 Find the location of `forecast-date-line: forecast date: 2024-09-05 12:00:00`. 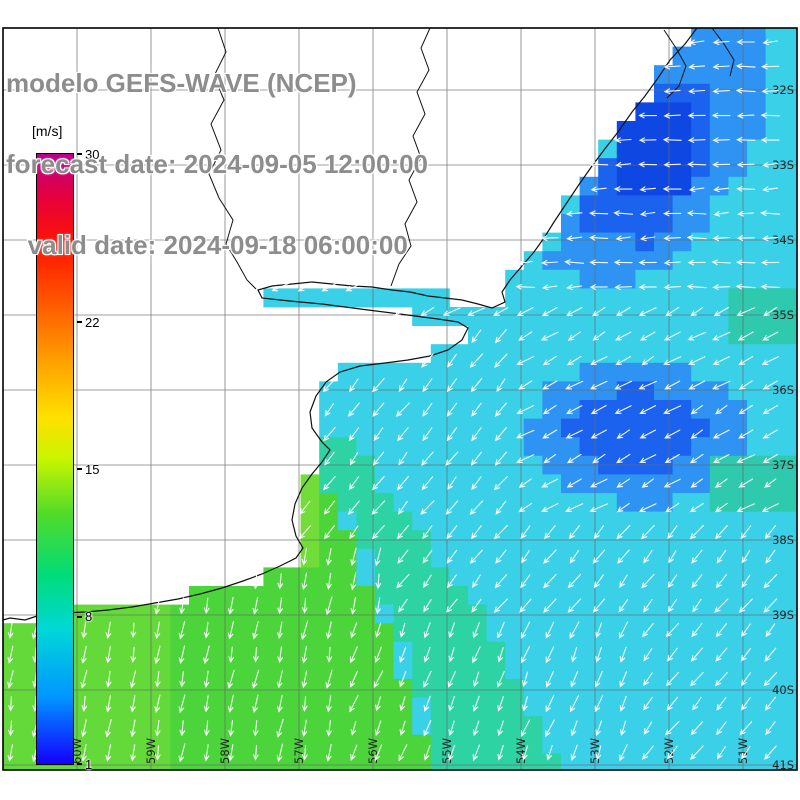

forecast-date-line: forecast date: 2024-09-05 12:00:00 is located at coordinates (217, 164).